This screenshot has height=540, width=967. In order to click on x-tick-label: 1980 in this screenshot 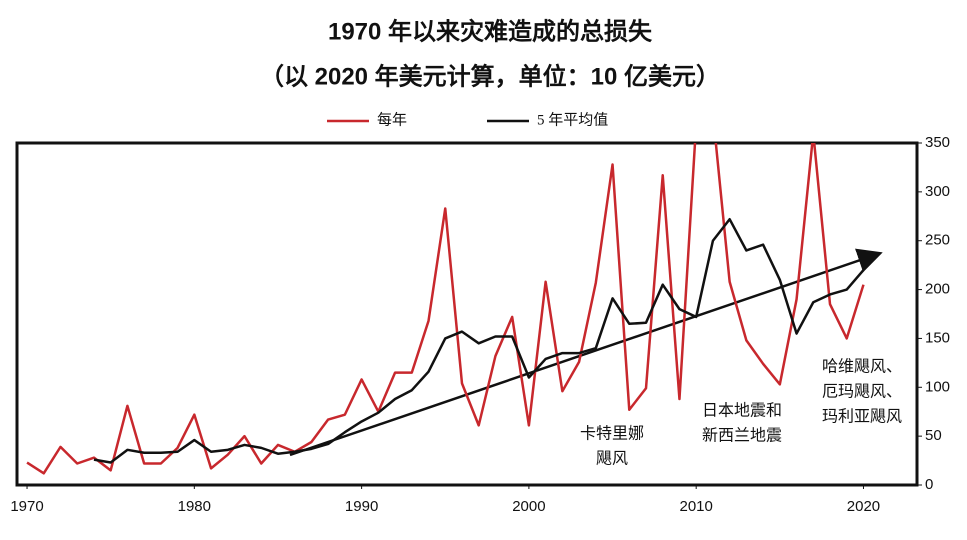, I will do `click(194, 506)`.